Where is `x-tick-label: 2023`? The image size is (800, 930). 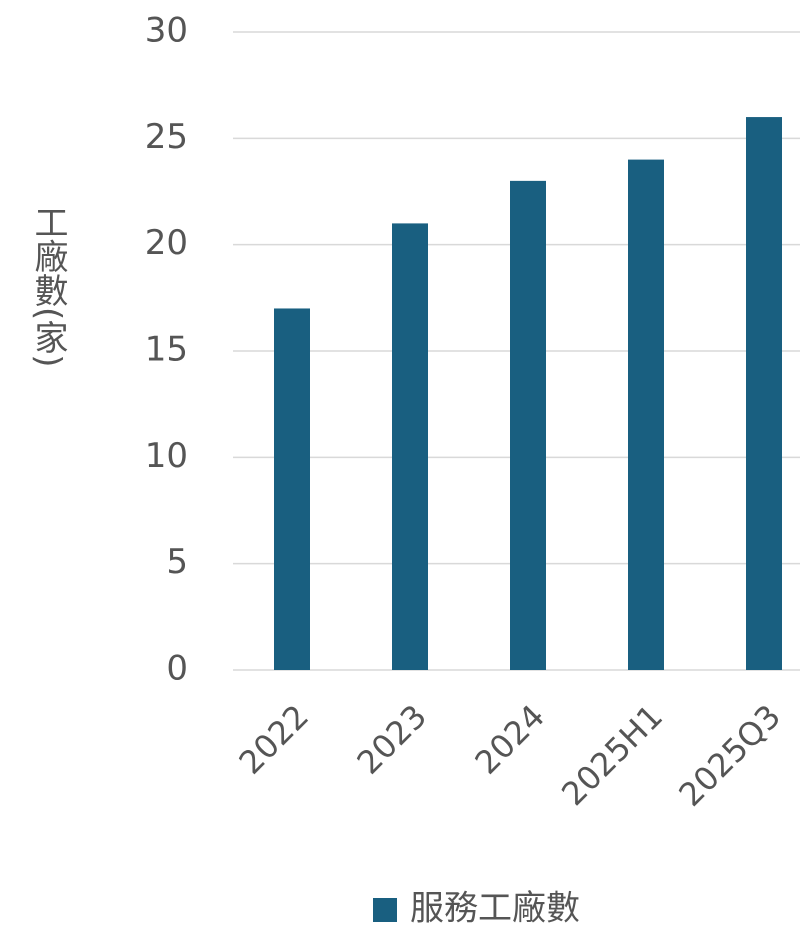
x-tick-label: 2023 is located at coordinates (392, 739).